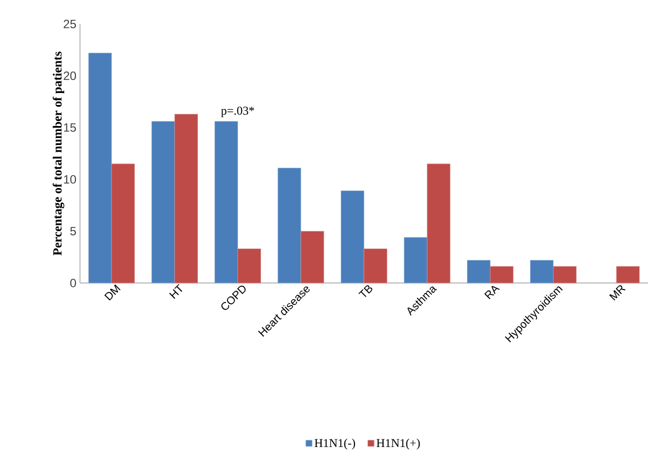  Describe the element at coordinates (70, 127) in the screenshot. I see `y-tick-label: 15` at that location.